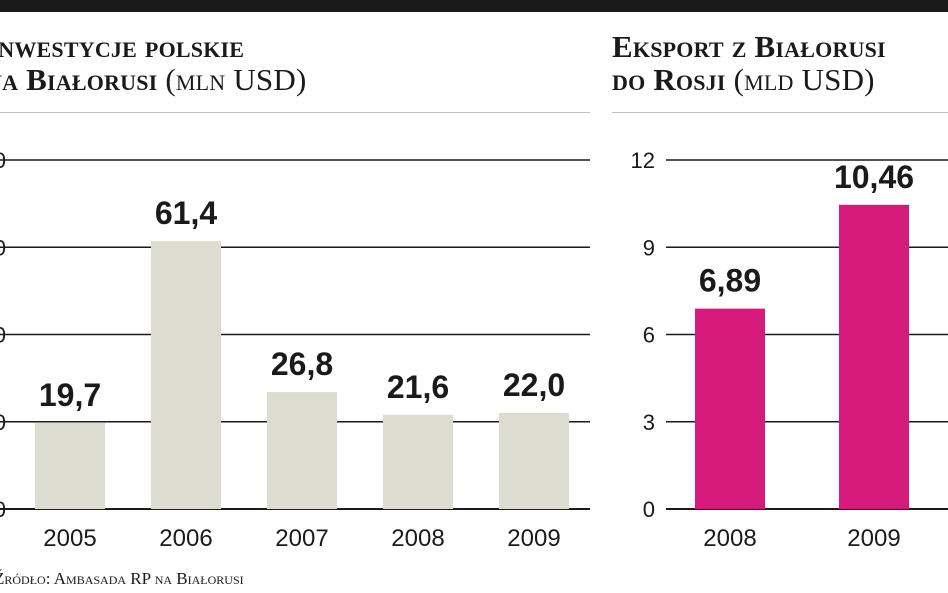  Describe the element at coordinates (301, 538) in the screenshot. I see `chart1-category-label: 2007` at that location.